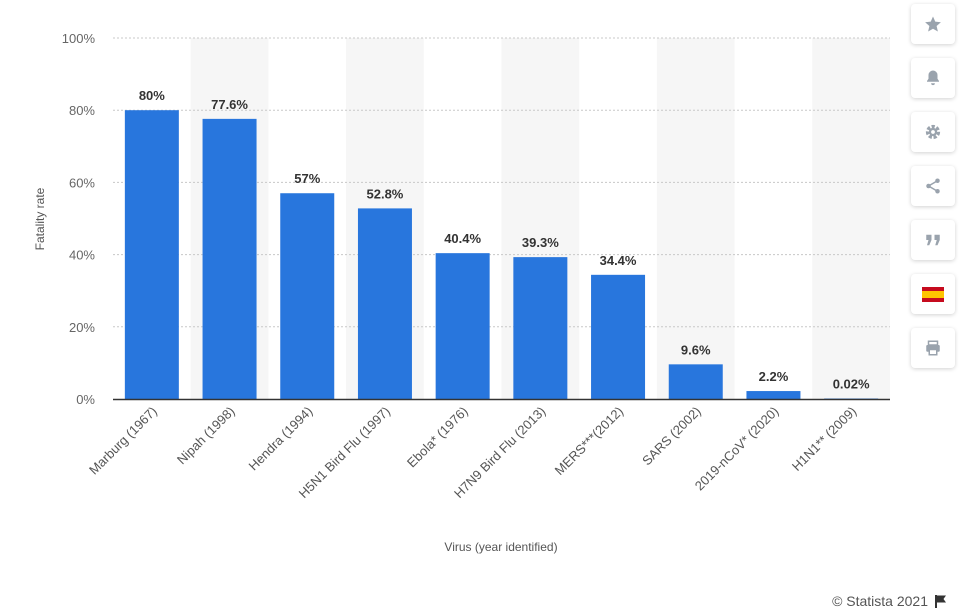  What do you see at coordinates (82, 327) in the screenshot?
I see `y-tick-label: 20%` at bounding box center [82, 327].